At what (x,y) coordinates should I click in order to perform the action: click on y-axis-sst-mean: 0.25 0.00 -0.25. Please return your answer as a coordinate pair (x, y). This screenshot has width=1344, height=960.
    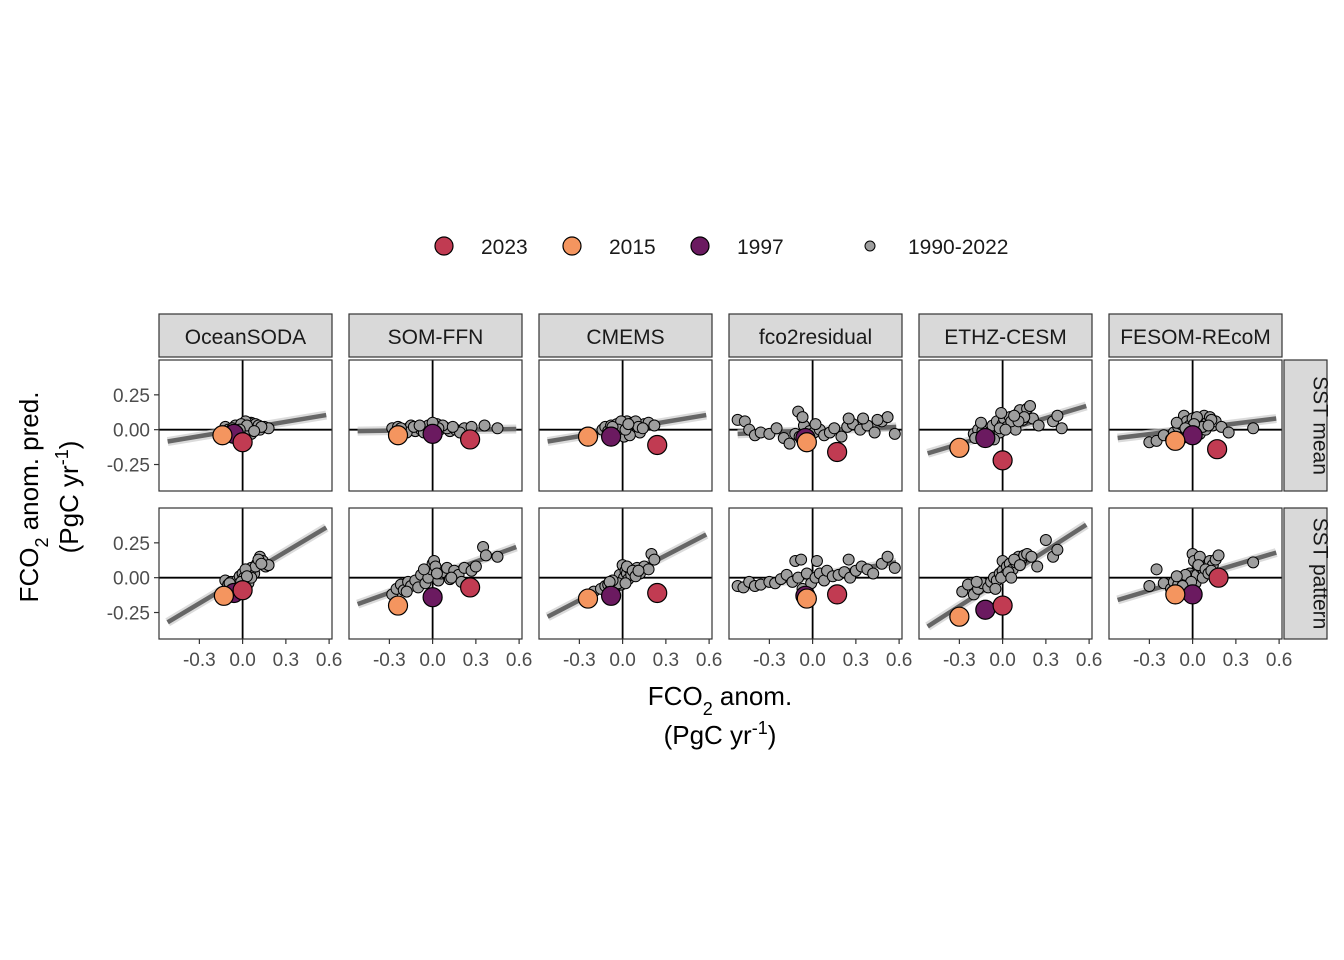
    Looking at the image, I should click on (133, 431).